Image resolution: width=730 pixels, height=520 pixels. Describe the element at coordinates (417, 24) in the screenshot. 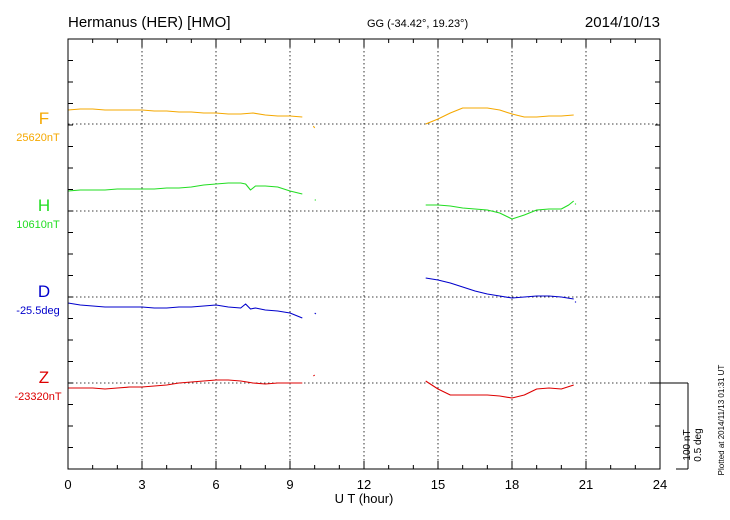

I see `station-coordinates: GG (-34.42°, 19.23°)` at that location.